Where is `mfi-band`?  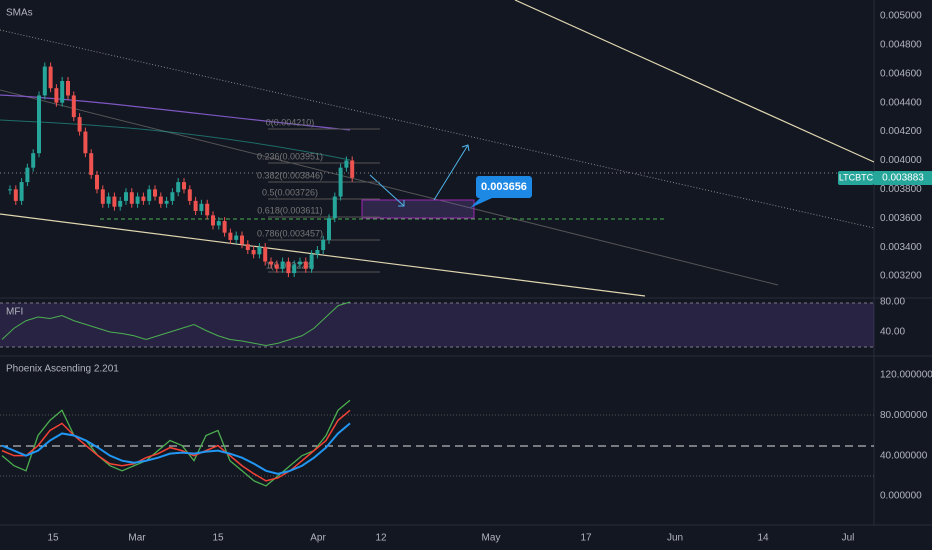 mfi-band is located at coordinates (437, 325).